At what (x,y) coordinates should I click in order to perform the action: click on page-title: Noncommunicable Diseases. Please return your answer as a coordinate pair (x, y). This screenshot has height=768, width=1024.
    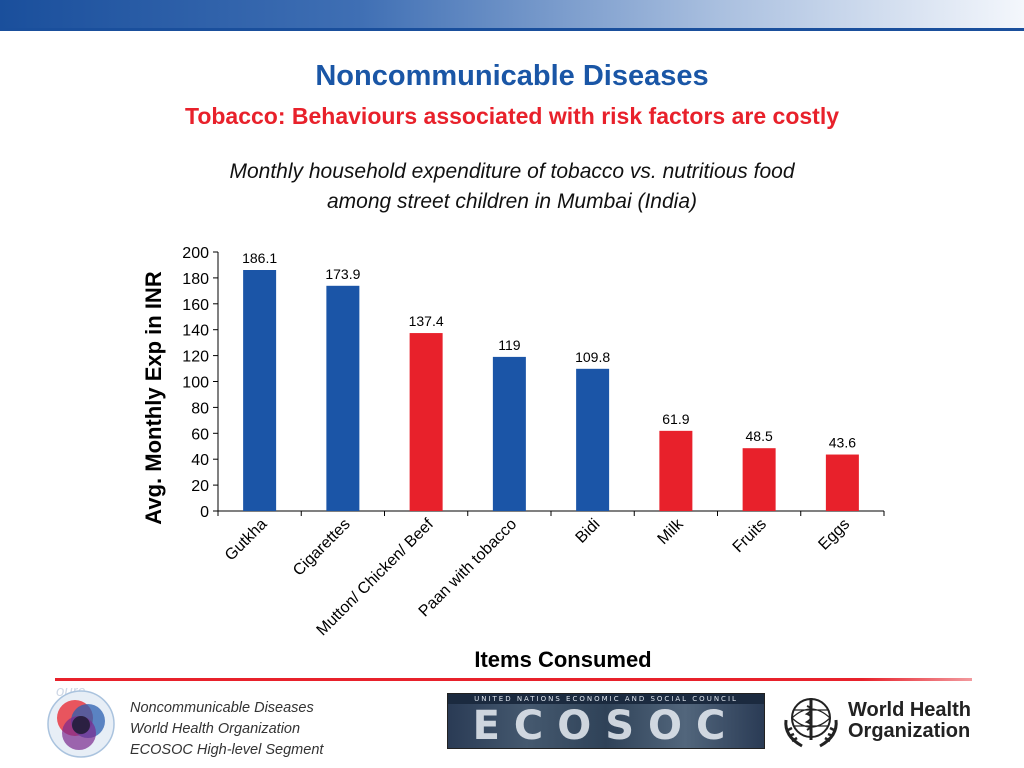
    Looking at the image, I should click on (512, 76).